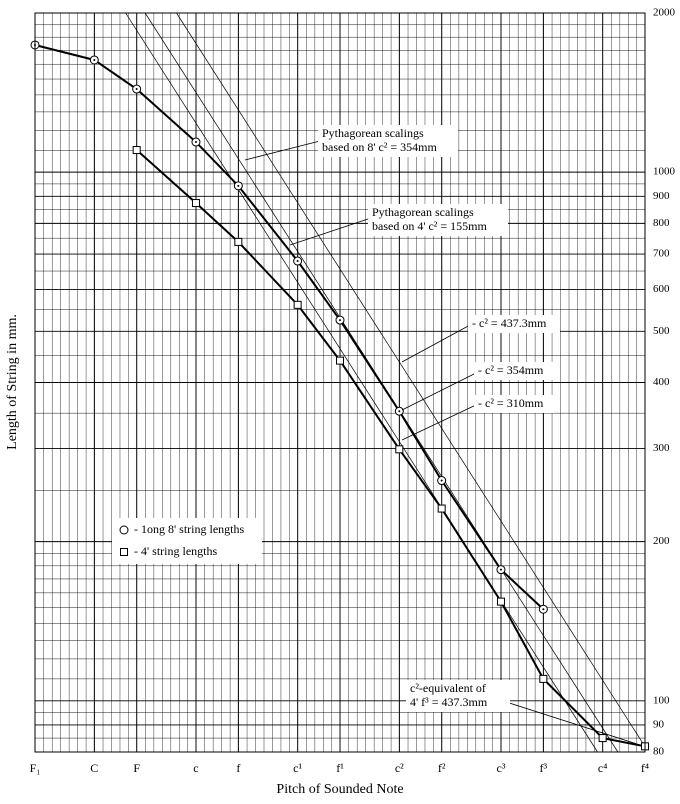 The height and width of the screenshot is (804, 680). I want to click on y-tick-label: 500, so click(661, 331).